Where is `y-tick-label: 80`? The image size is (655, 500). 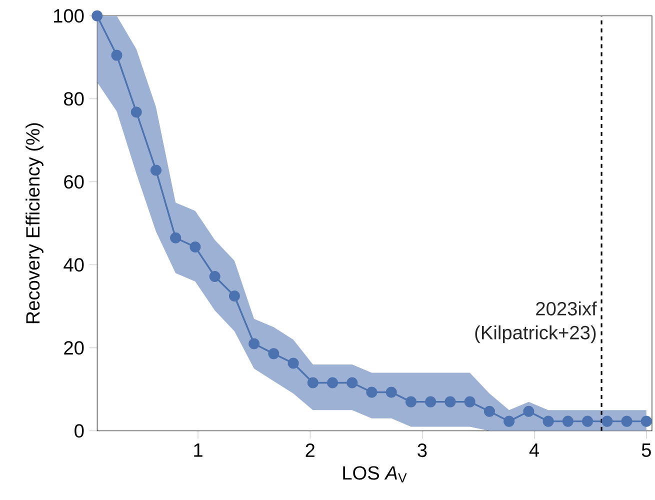 y-tick-label: 80 is located at coordinates (74, 99).